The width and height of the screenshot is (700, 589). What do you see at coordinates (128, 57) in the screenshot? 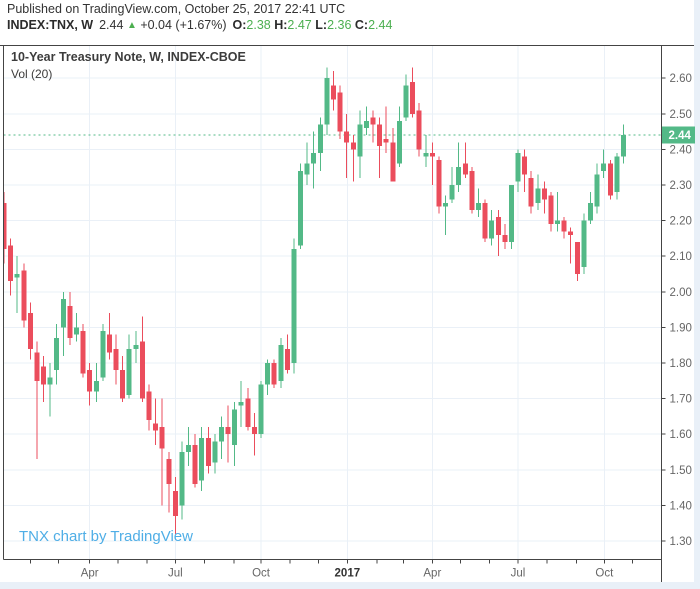
I see `series-title: 10-Year Treasury Note, W, INDEX-CBOE` at bounding box center [128, 57].